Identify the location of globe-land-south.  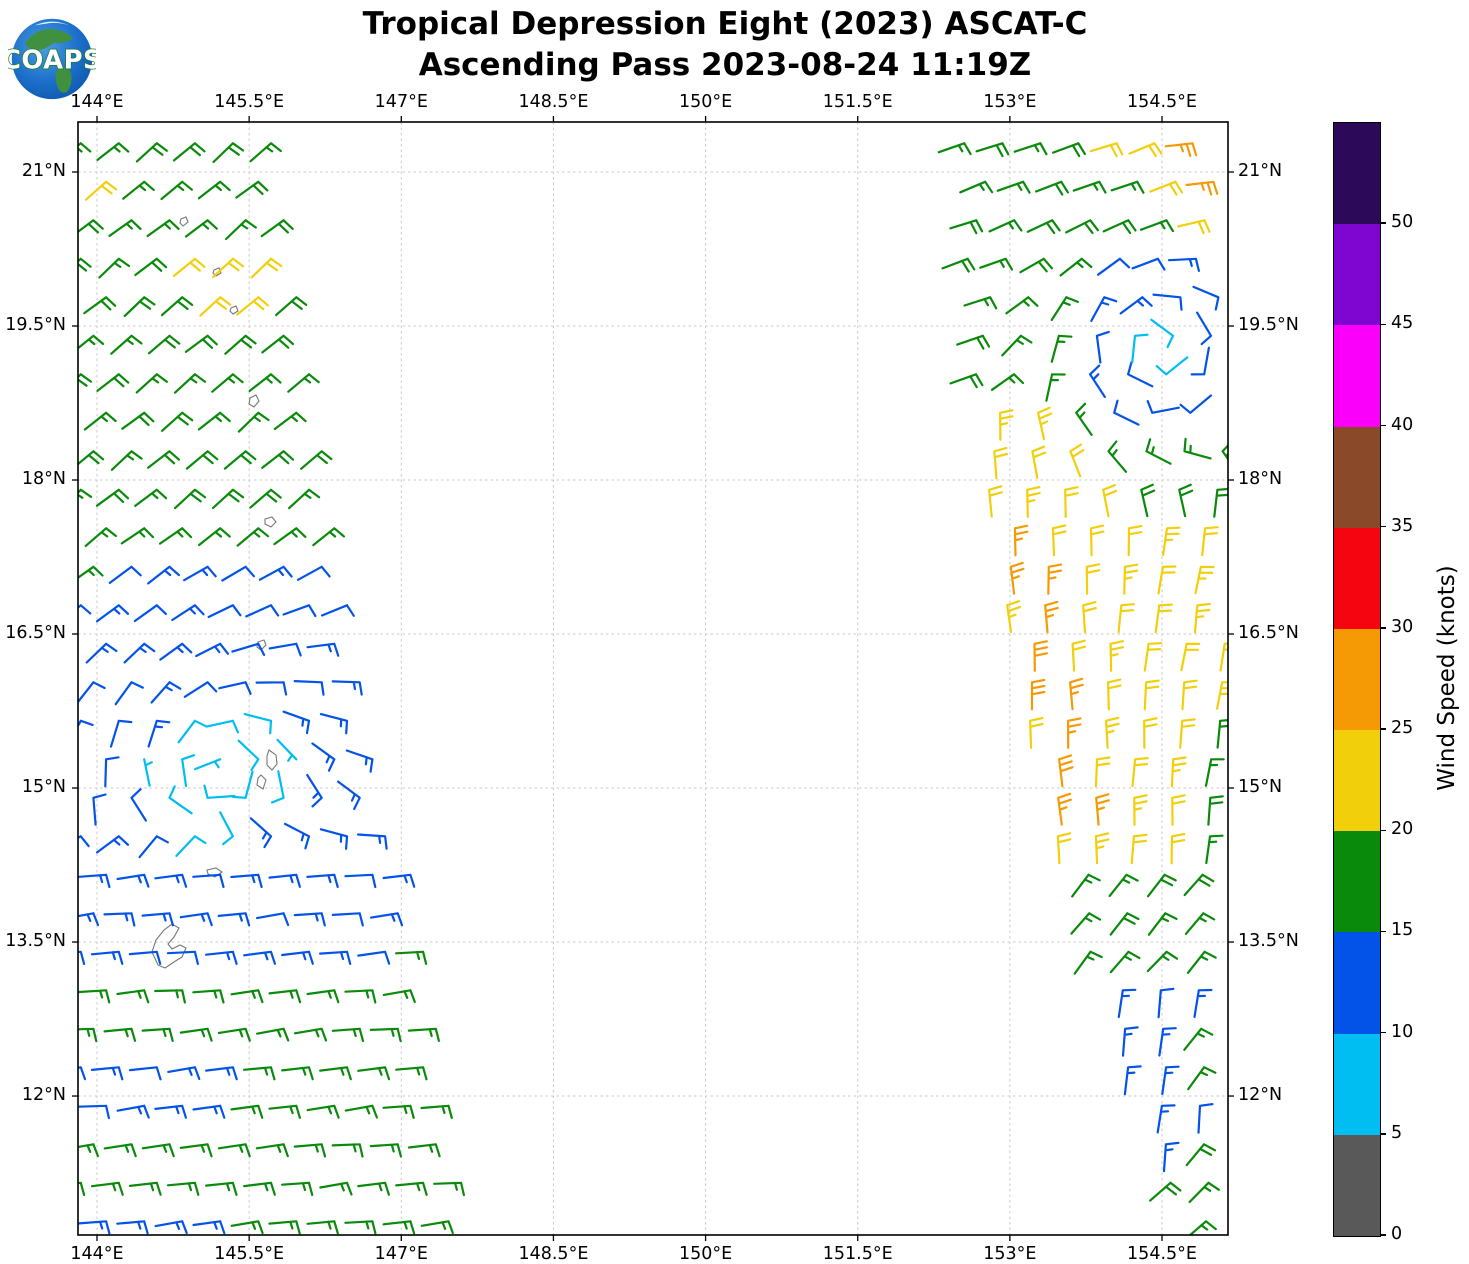
(63, 80).